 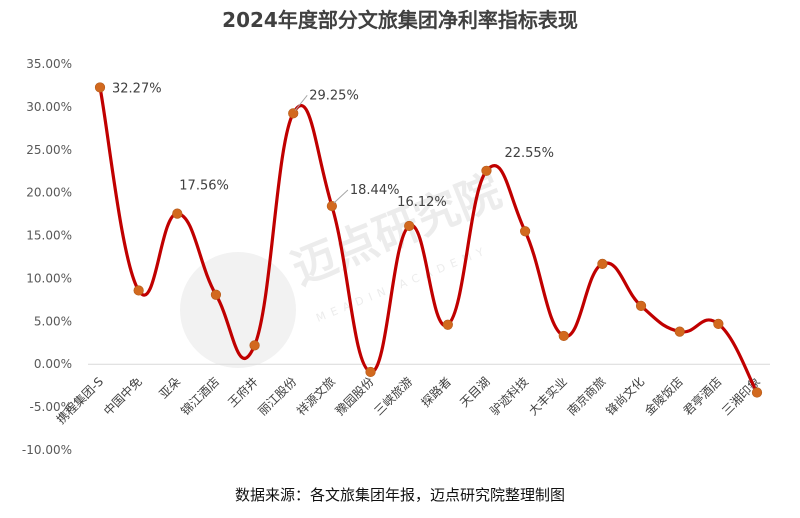 I want to click on x-category-label: 亚朵, so click(x=170, y=387).